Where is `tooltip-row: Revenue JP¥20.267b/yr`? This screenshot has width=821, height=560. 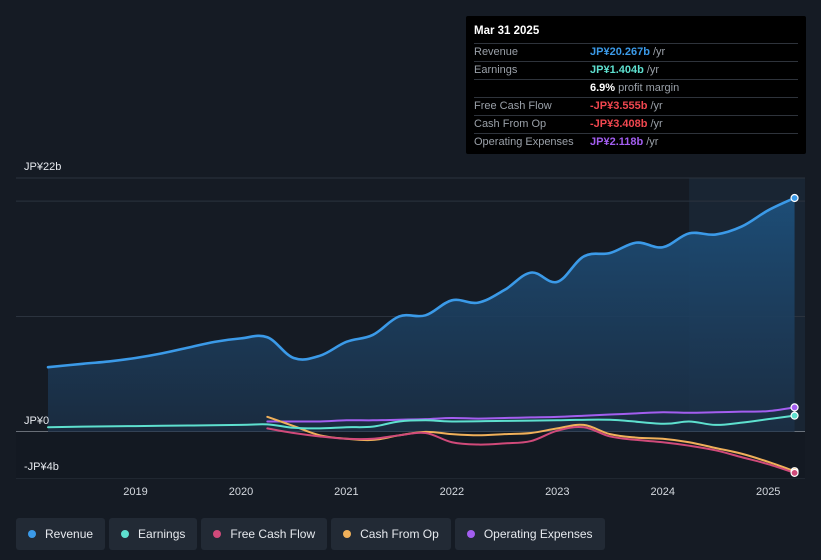 tooltip-row: Revenue JP¥20.267b/yr is located at coordinates (636, 53).